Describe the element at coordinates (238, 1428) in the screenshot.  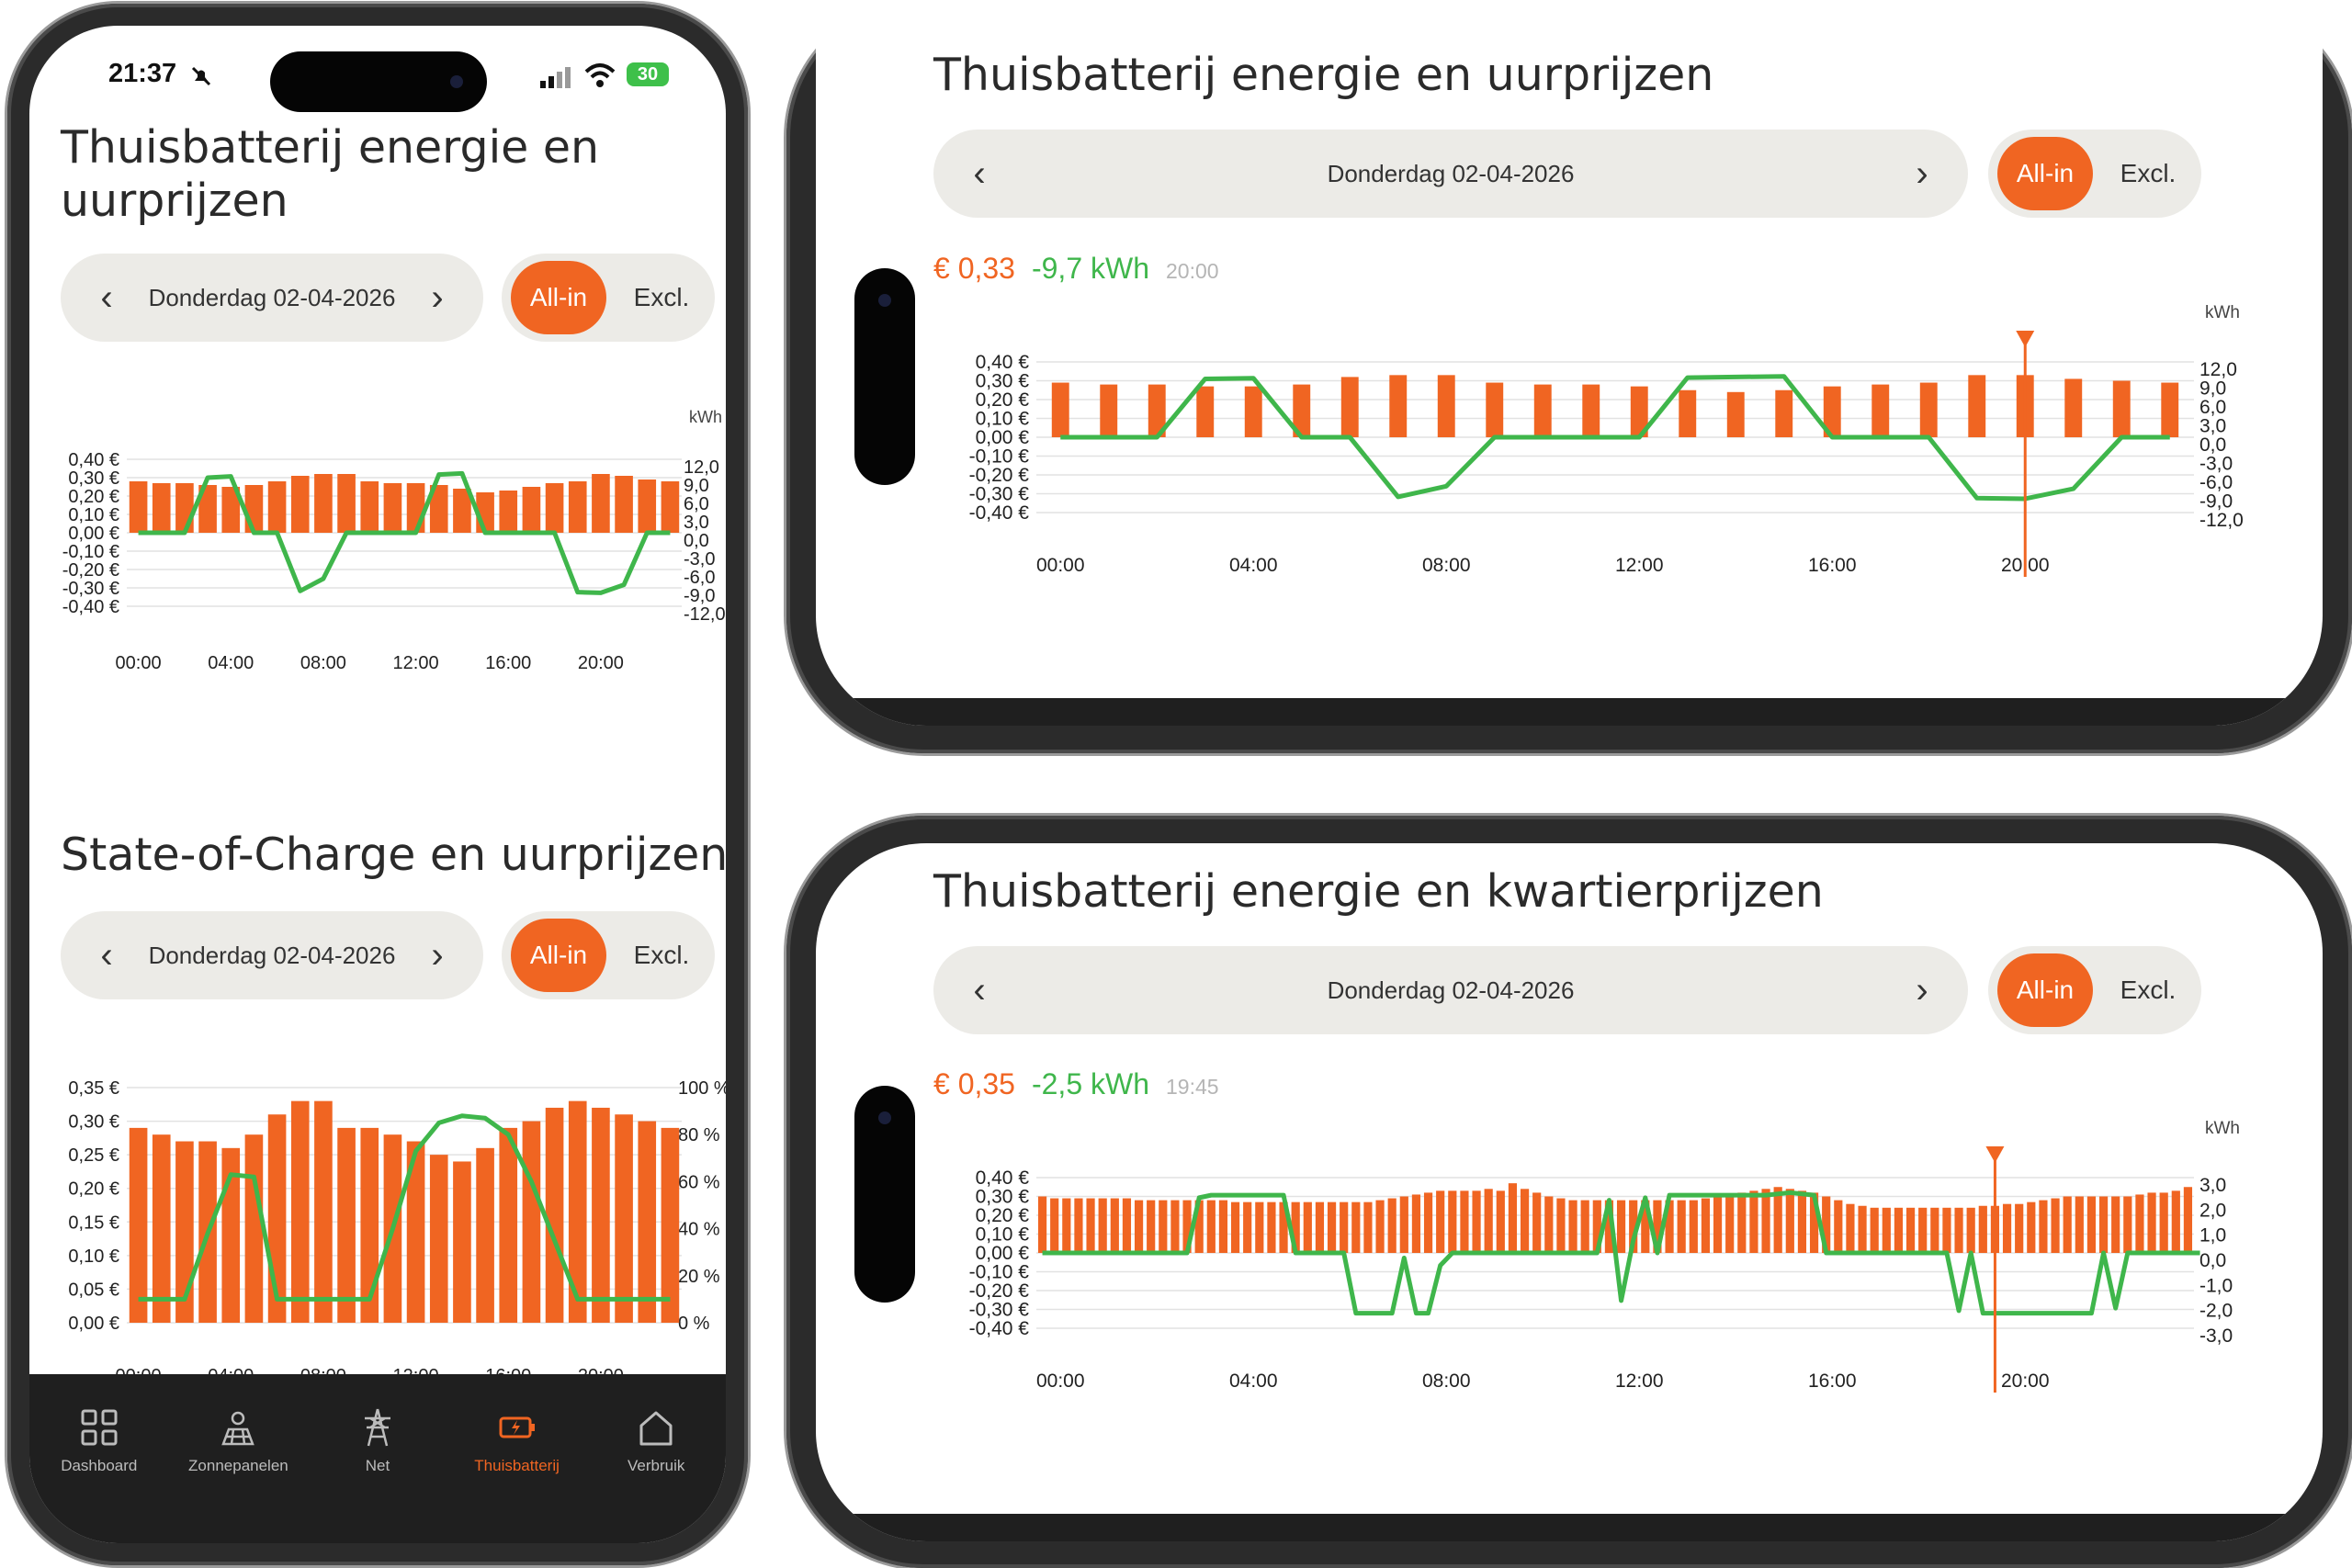
I see `solar-panel-icon` at that location.